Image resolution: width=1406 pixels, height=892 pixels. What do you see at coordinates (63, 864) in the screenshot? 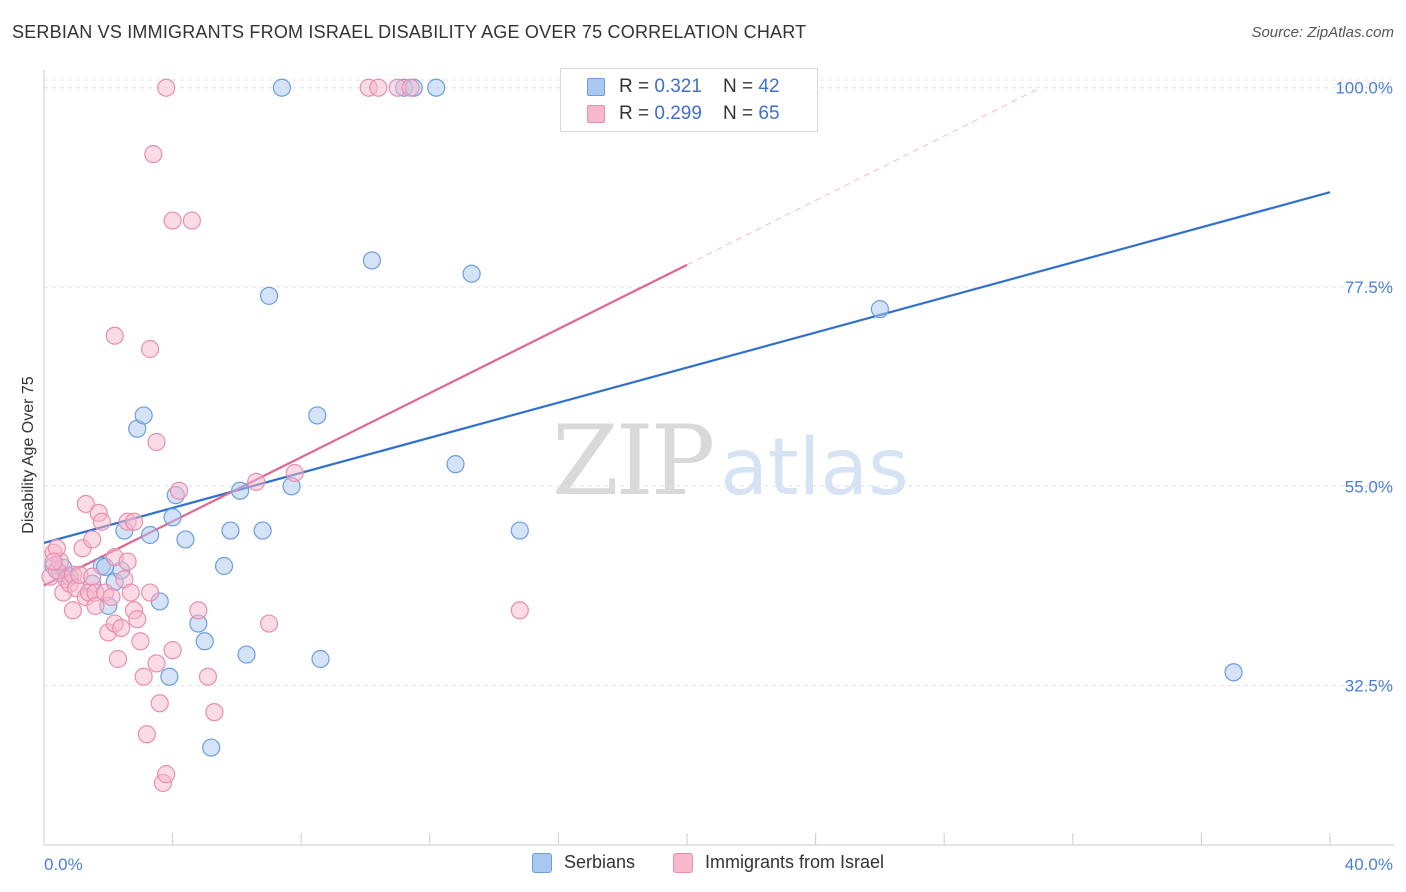
I see `x-tick-label: 0.0%` at bounding box center [63, 864].